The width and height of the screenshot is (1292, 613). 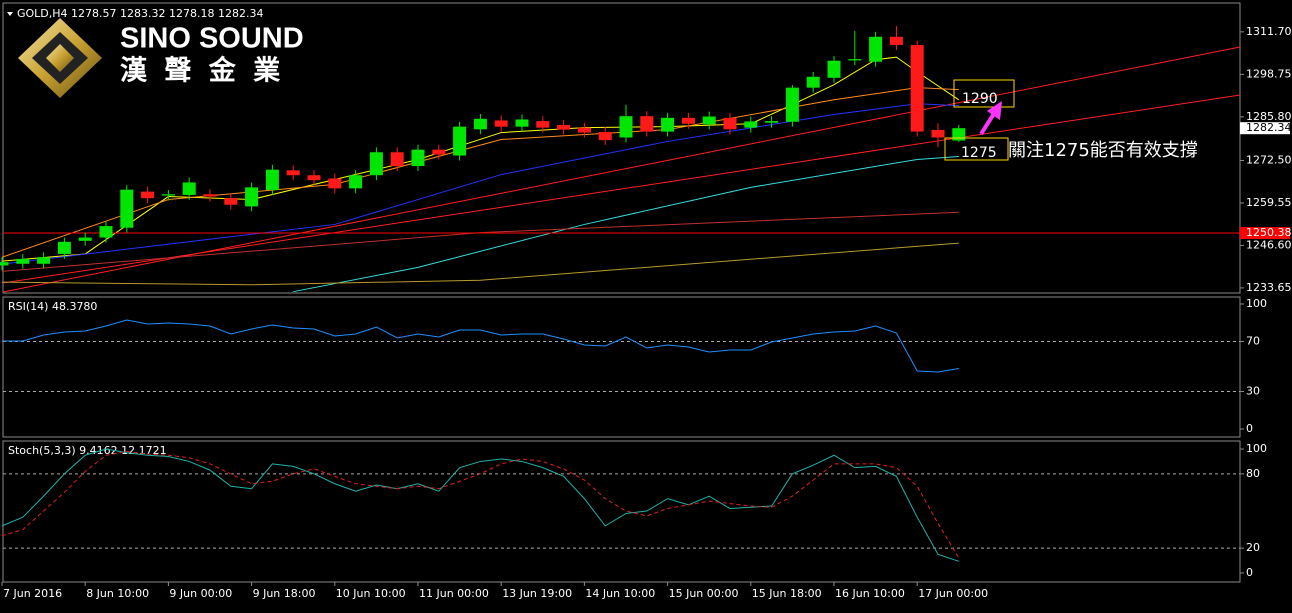 What do you see at coordinates (1269, 244) in the screenshot?
I see `y-tick-label: 1246.60` at bounding box center [1269, 244].